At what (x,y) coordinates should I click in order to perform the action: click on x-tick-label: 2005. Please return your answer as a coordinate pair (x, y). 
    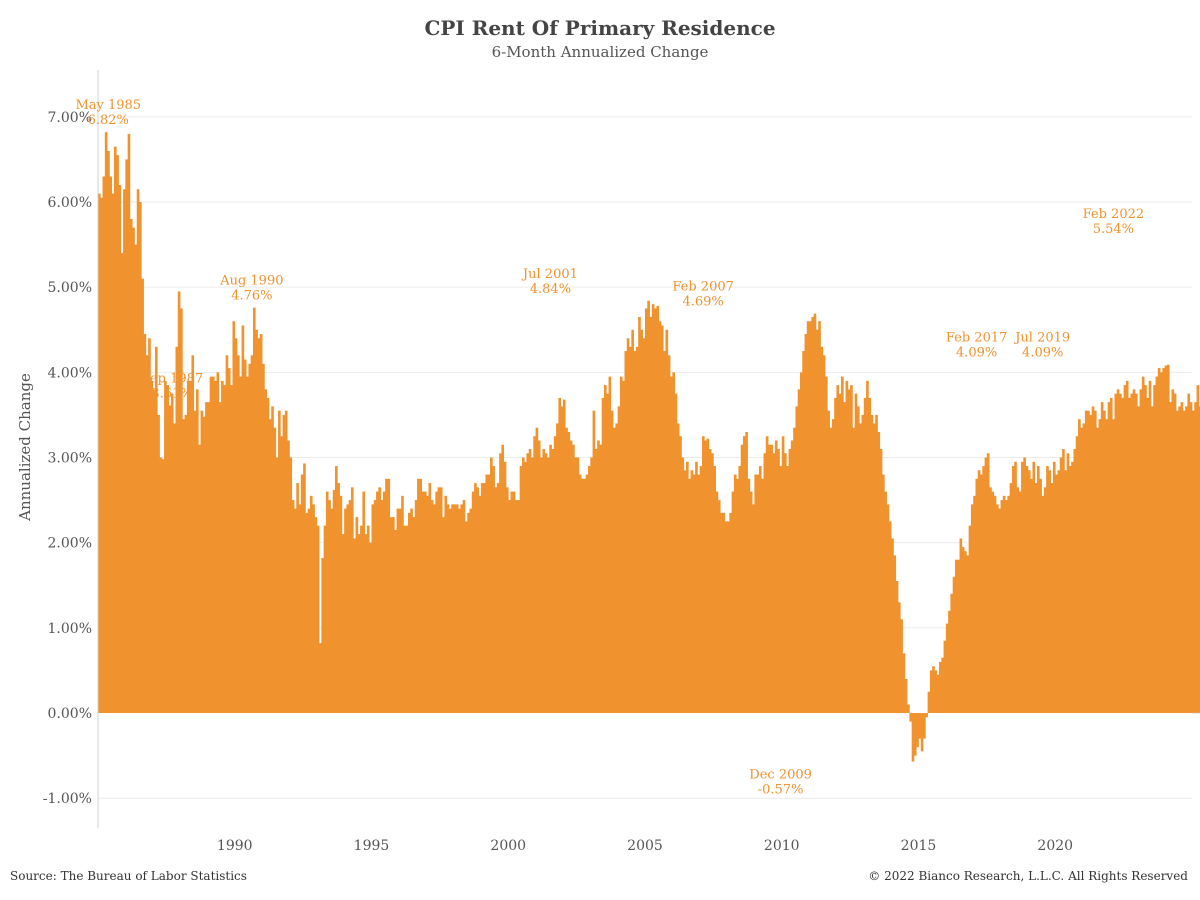
    Looking at the image, I should click on (645, 846).